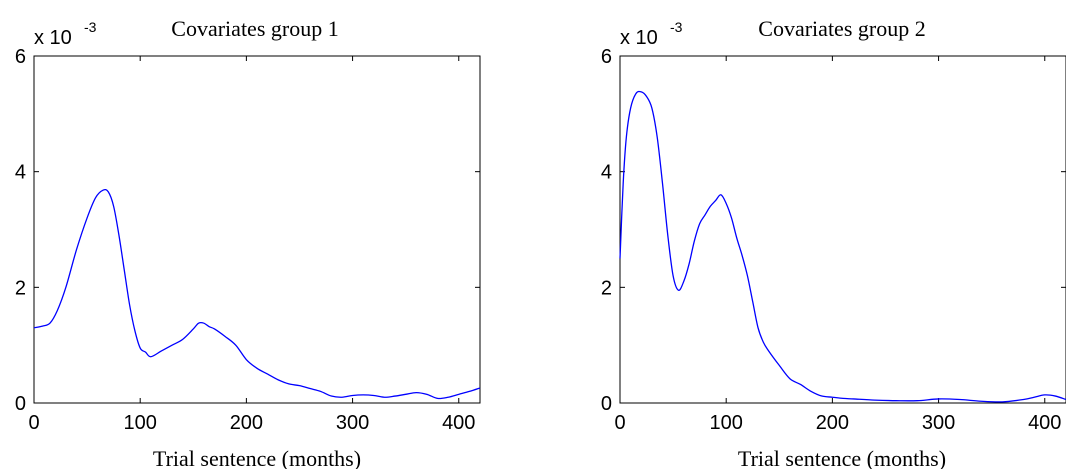 The height and width of the screenshot is (469, 1066). Describe the element at coordinates (841, 28) in the screenshot. I see `chart-title: Covariates group 2` at that location.